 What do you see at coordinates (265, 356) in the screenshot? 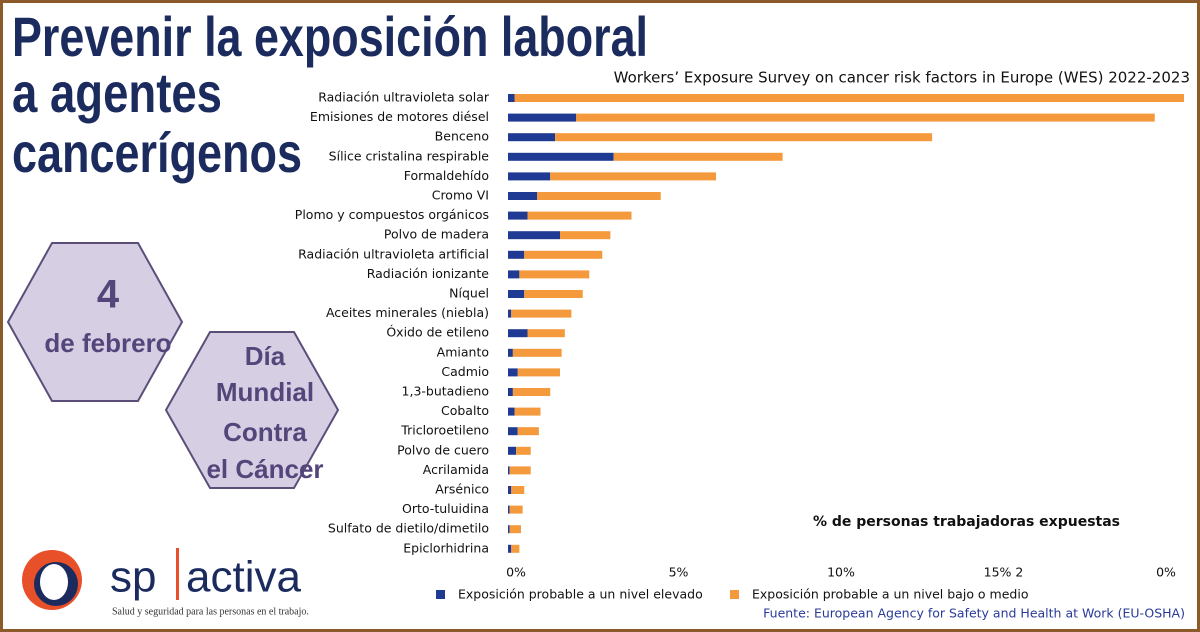
I see `badge-text: Día` at bounding box center [265, 356].